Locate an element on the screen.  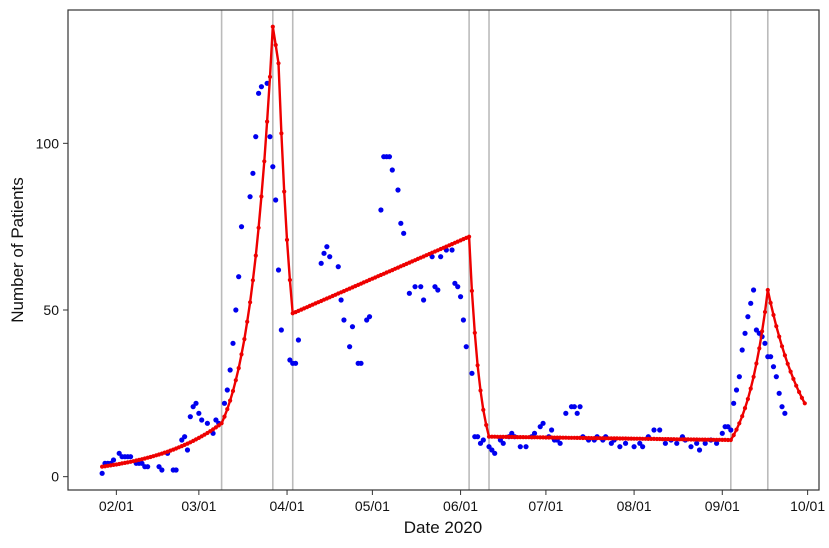
x-tick-label: 10/01 is located at coordinates (807, 506).